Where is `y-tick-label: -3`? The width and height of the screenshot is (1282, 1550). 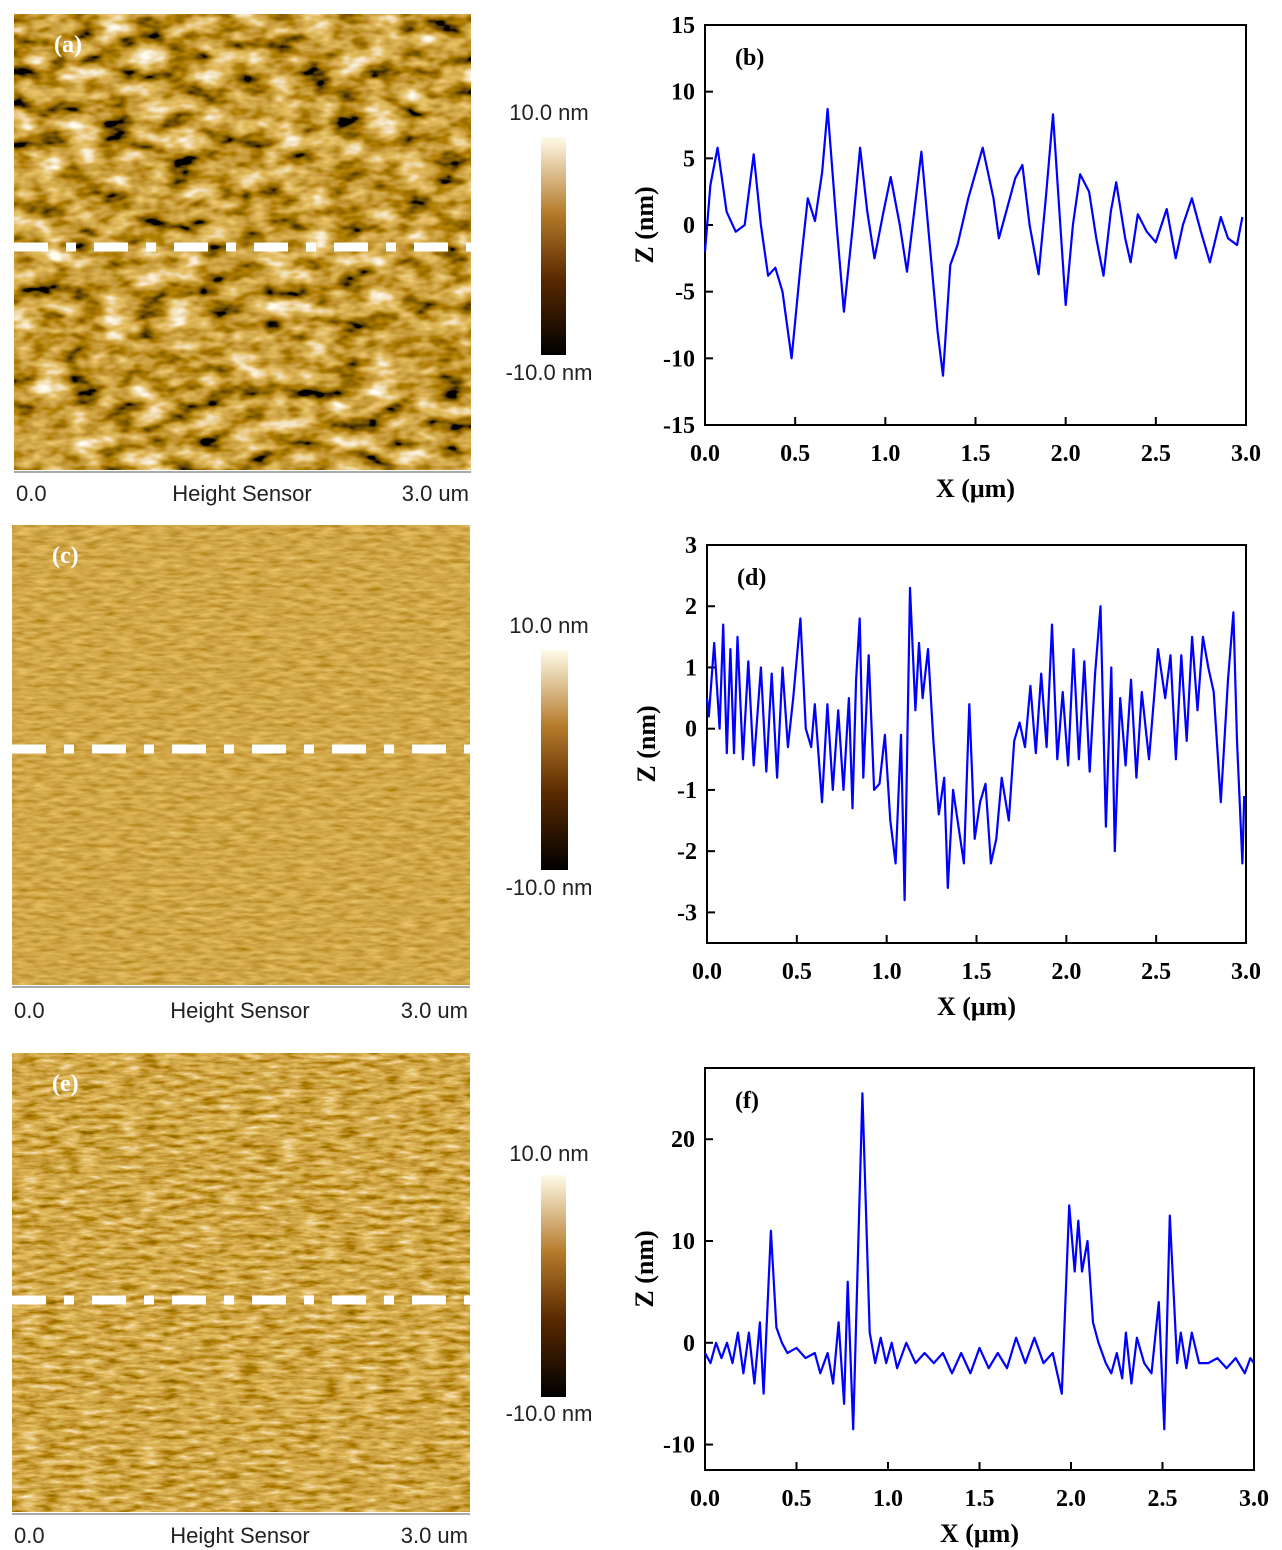
y-tick-label: -3 is located at coordinates (687, 913).